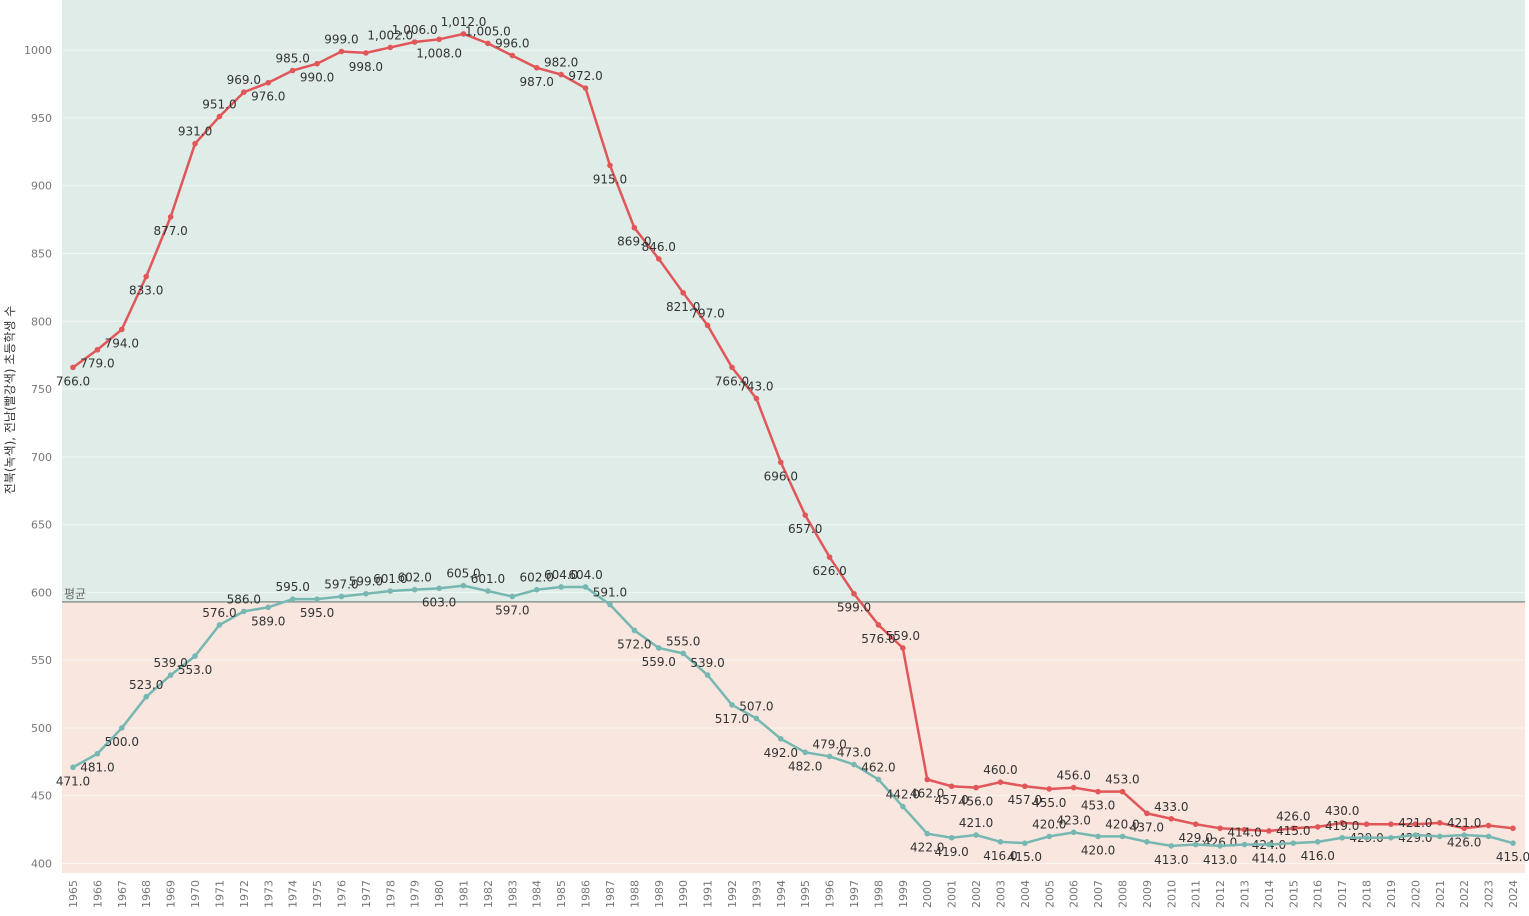 This screenshot has width=1529, height=916. What do you see at coordinates (1318, 894) in the screenshot?
I see `x-tick-label: 2016` at bounding box center [1318, 894].